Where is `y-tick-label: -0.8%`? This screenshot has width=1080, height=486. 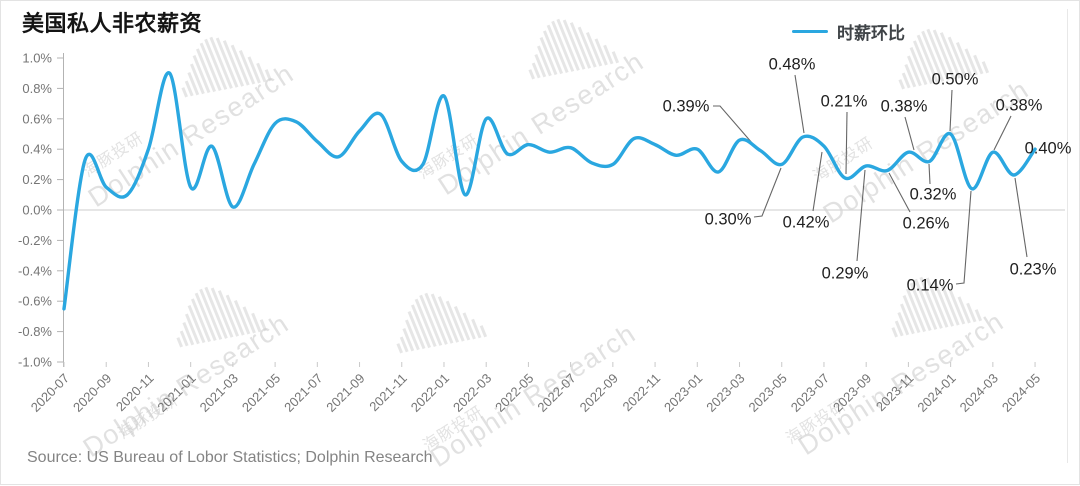 y-tick-label: -0.8% is located at coordinates (35, 331).